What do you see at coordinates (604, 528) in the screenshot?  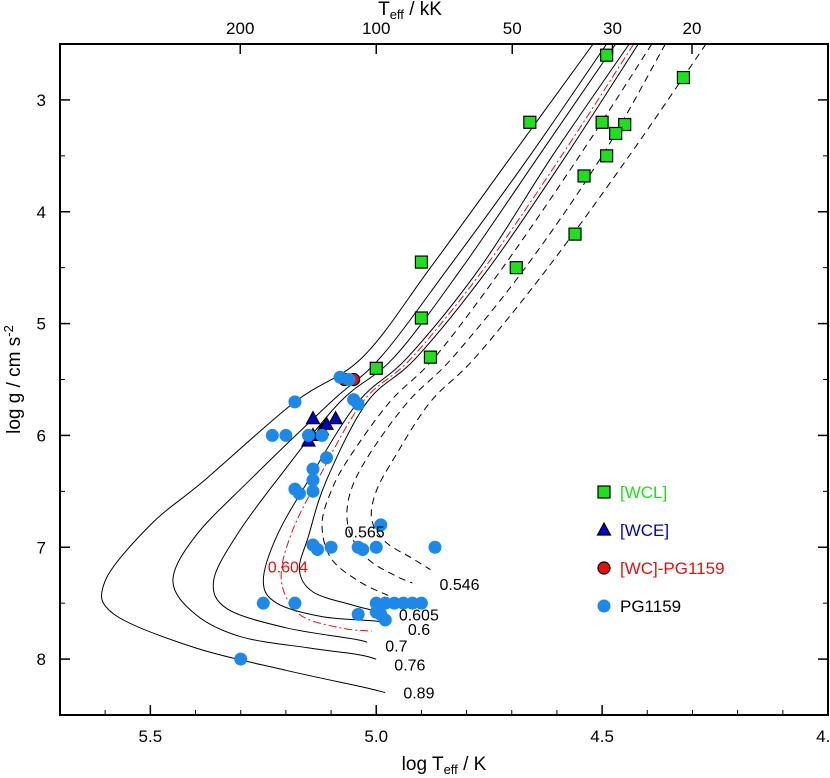 I see `legend-marker-wce` at bounding box center [604, 528].